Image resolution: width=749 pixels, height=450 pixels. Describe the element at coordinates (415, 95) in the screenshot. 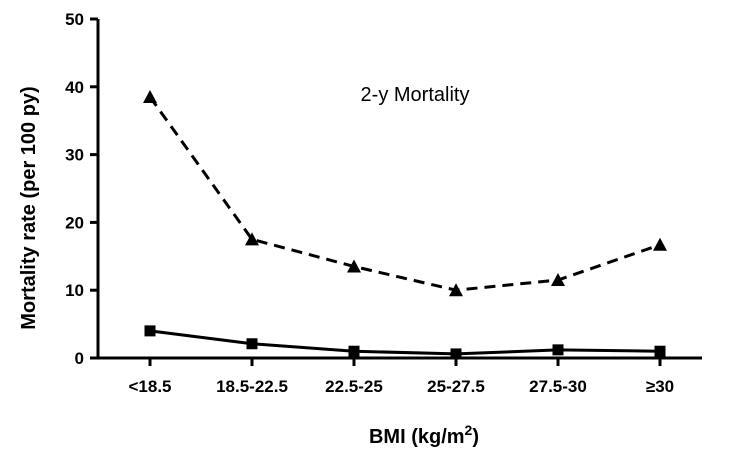

I see `chart-annotation: 2-y Mortality` at that location.